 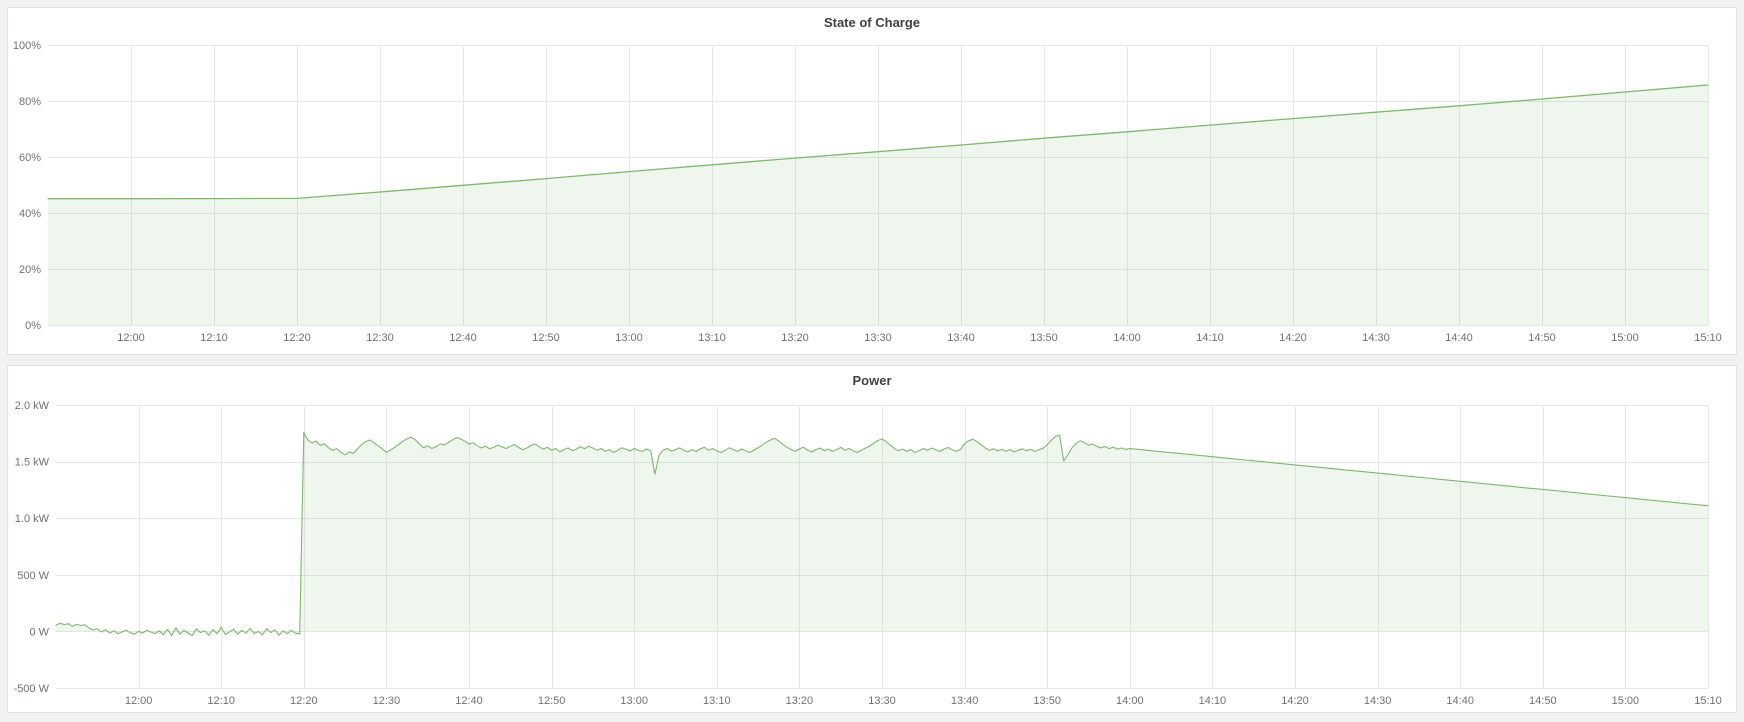 I want to click on y-tick-label: 40%, so click(x=30, y=214).